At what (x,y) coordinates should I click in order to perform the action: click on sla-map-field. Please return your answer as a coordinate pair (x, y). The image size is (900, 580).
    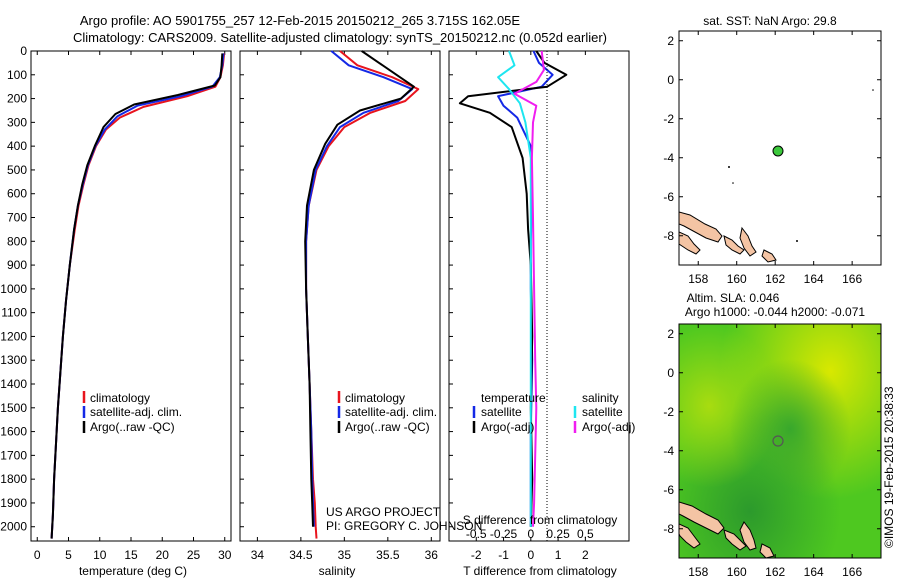
    Looking at the image, I should click on (780, 441).